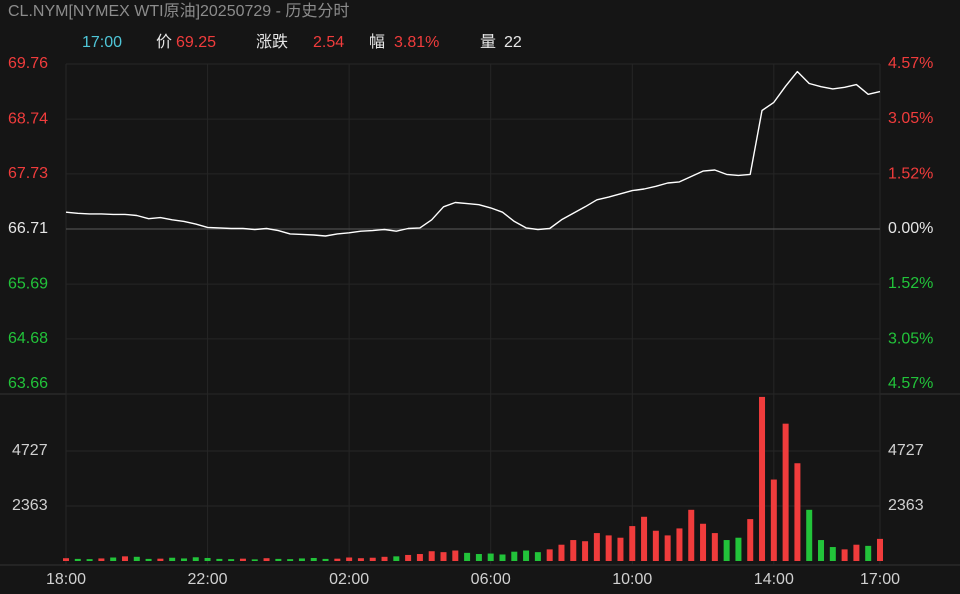 The height and width of the screenshot is (594, 960). I want to click on info-item: 3.81%, so click(416, 42).